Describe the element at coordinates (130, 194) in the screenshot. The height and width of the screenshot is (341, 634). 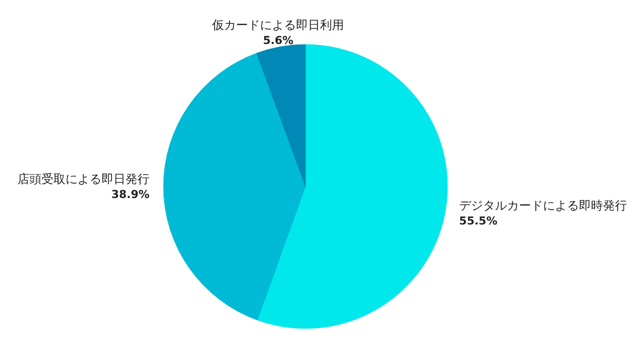
I see `data-label: 38.9%` at that location.